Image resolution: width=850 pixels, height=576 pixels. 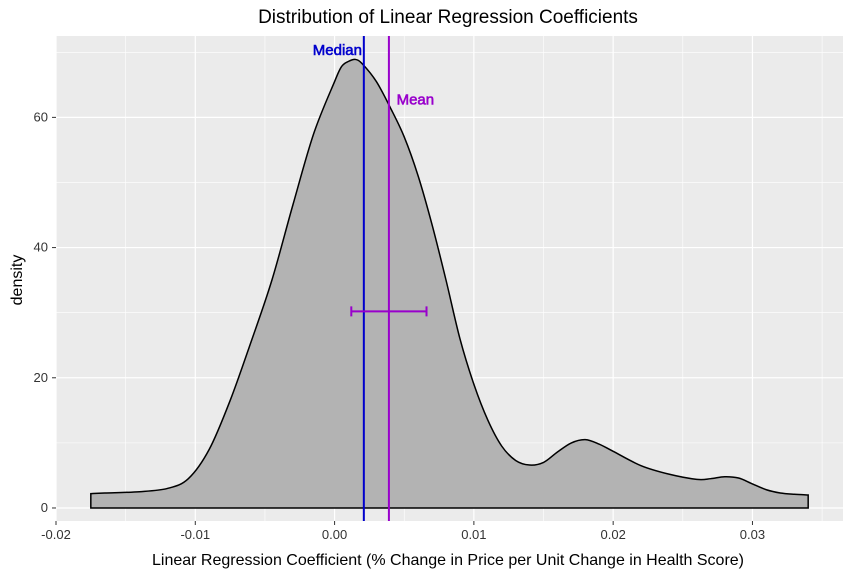 What do you see at coordinates (41, 247) in the screenshot?
I see `y-tick-label: 40` at bounding box center [41, 247].